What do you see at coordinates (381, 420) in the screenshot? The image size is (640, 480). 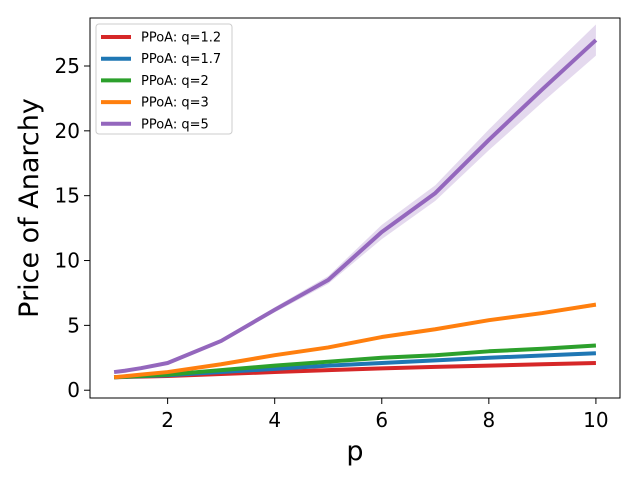 I see `x-tick-label: 6` at bounding box center [381, 420].